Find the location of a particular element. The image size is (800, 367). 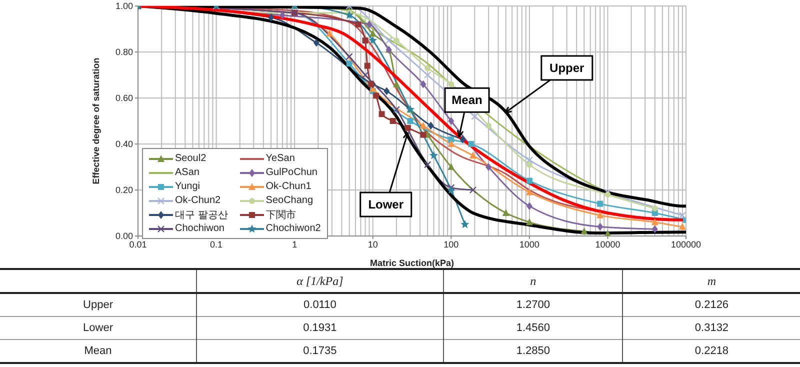

legend-label: Chochiwon2 is located at coordinates (293, 228).